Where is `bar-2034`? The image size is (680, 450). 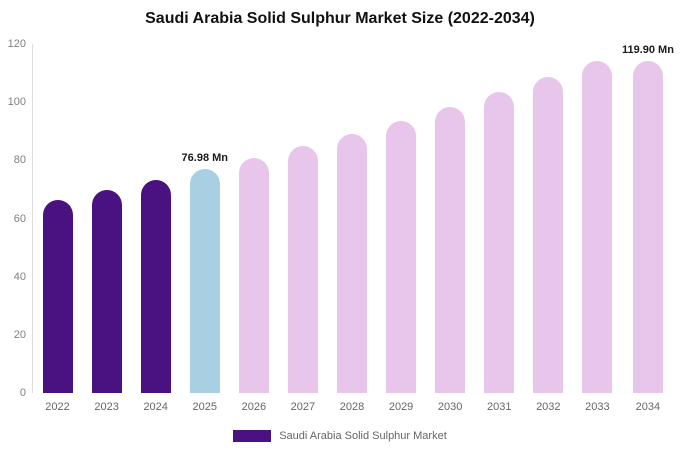
bar-2034 is located at coordinates (647, 227).